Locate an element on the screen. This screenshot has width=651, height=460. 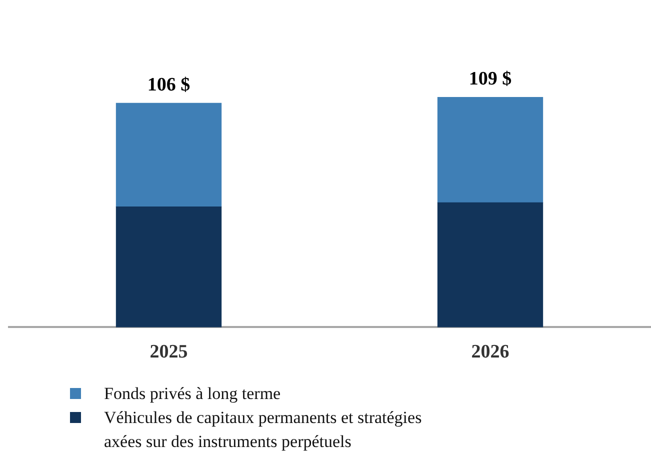
annotation: 106 $ is located at coordinates (168, 85).